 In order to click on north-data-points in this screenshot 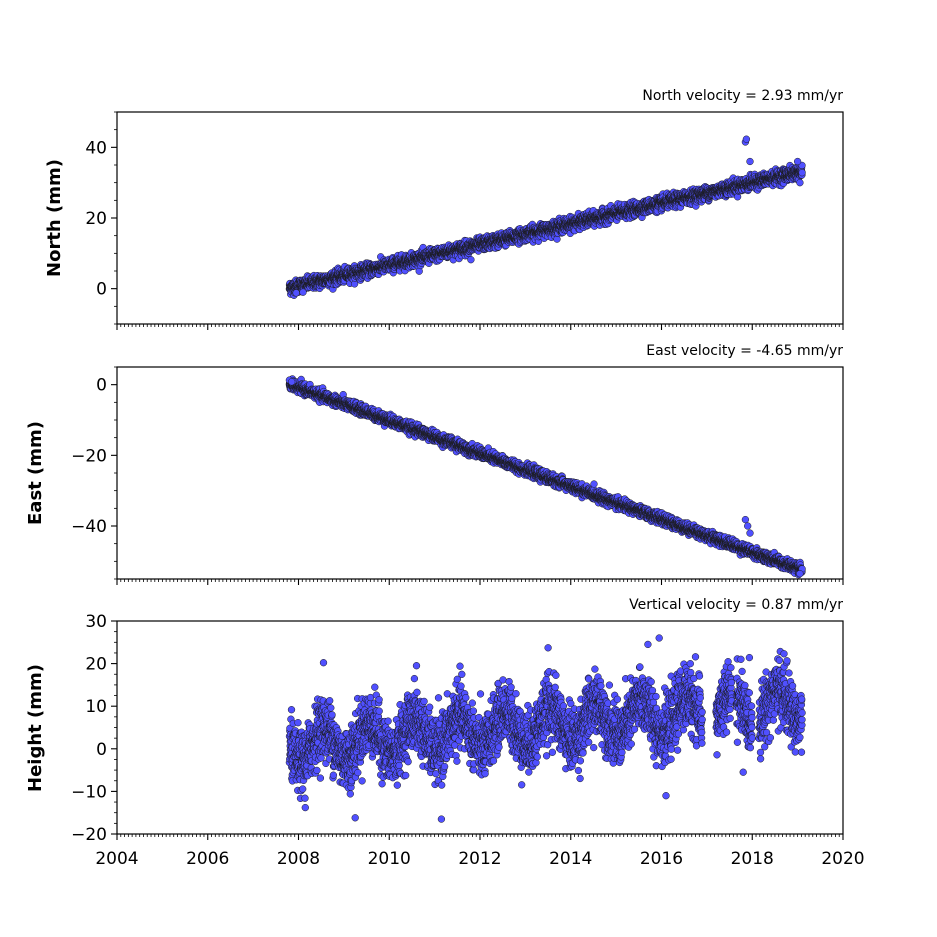, I will do `click(545, 217)`.